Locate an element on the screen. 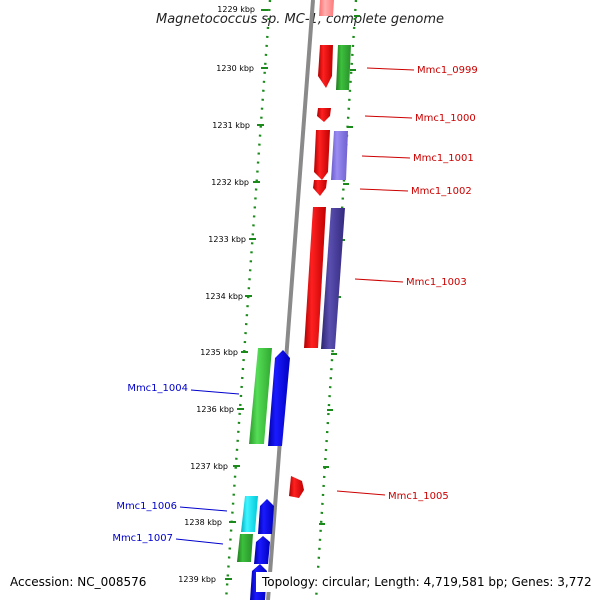  ruler-label-1232: 1232 kbp is located at coordinates (230, 182).